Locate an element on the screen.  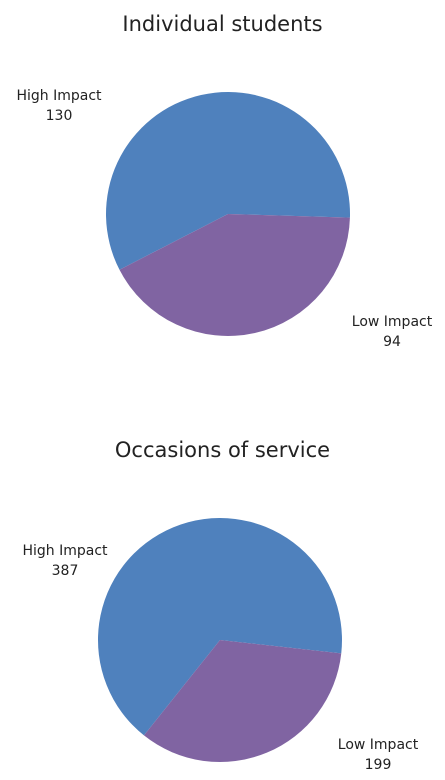
data-label-value: 130 is located at coordinates (59, 116).